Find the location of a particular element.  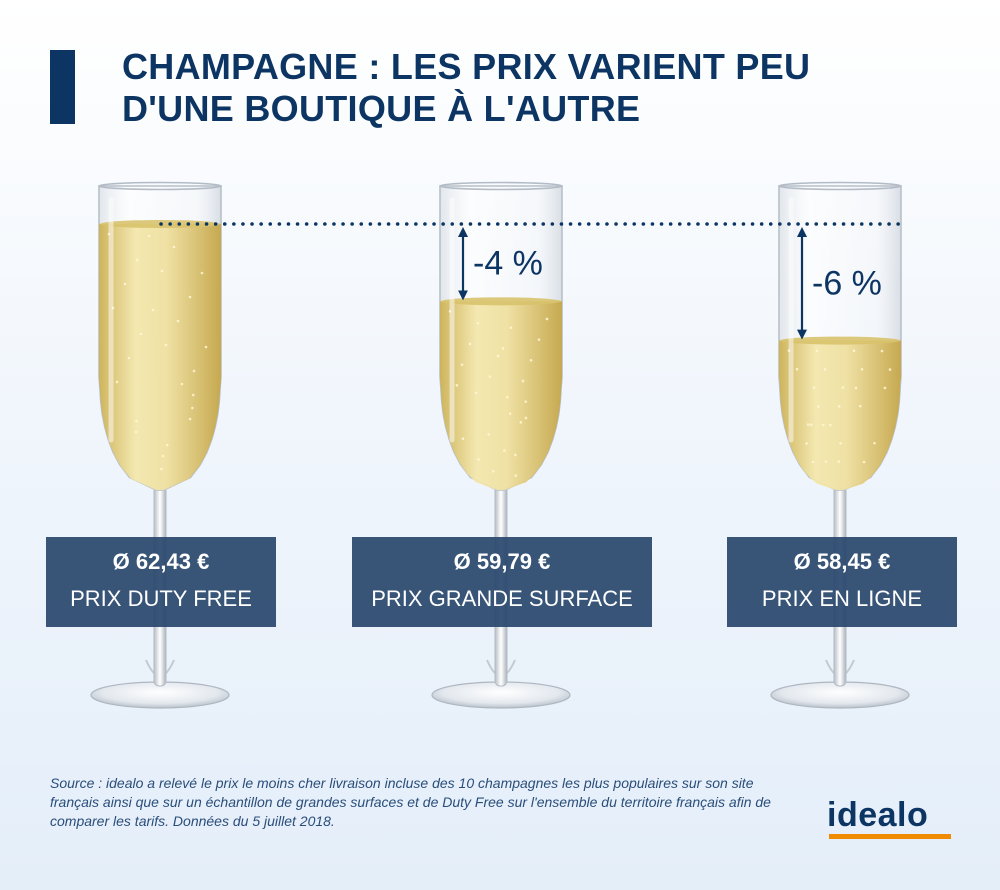

idealo-logo: idealo is located at coordinates (878, 815).